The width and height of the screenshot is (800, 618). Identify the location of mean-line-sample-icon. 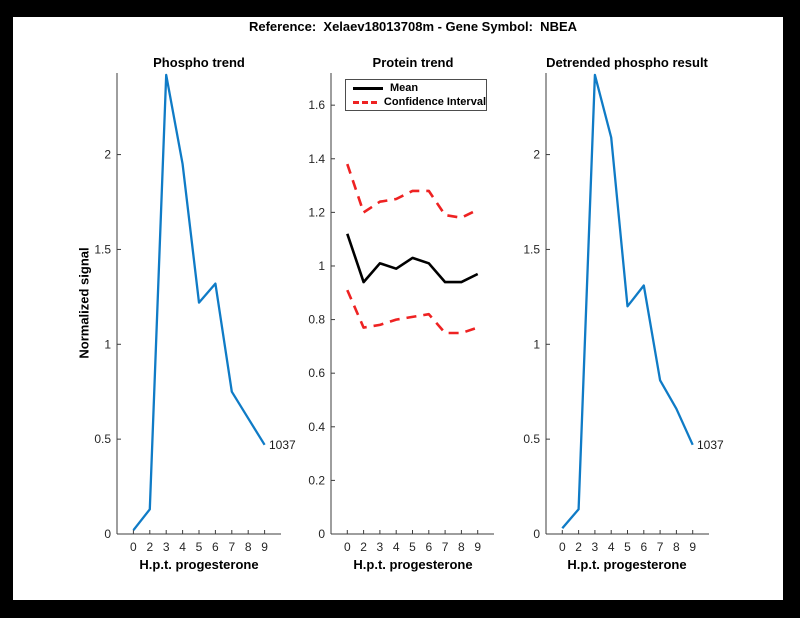
(368, 88).